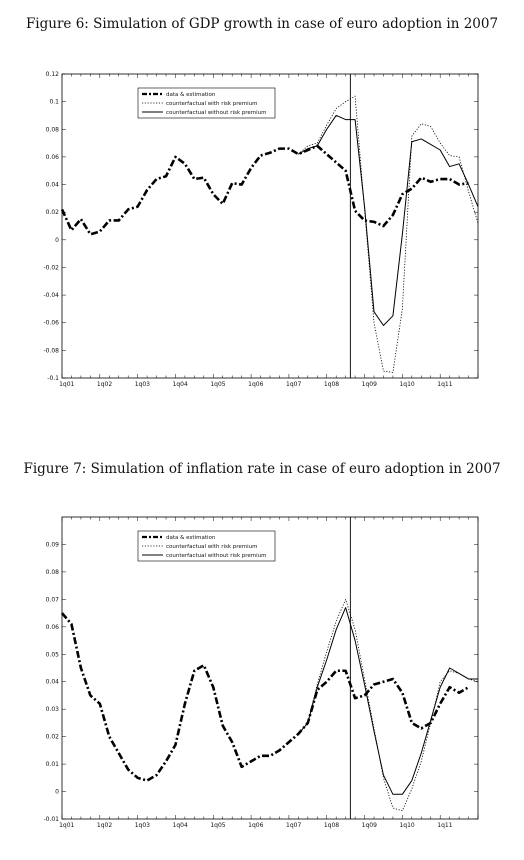 The width and height of the screenshot is (524, 860). I want to click on y-tick-label: -0.1, so click(53, 378).